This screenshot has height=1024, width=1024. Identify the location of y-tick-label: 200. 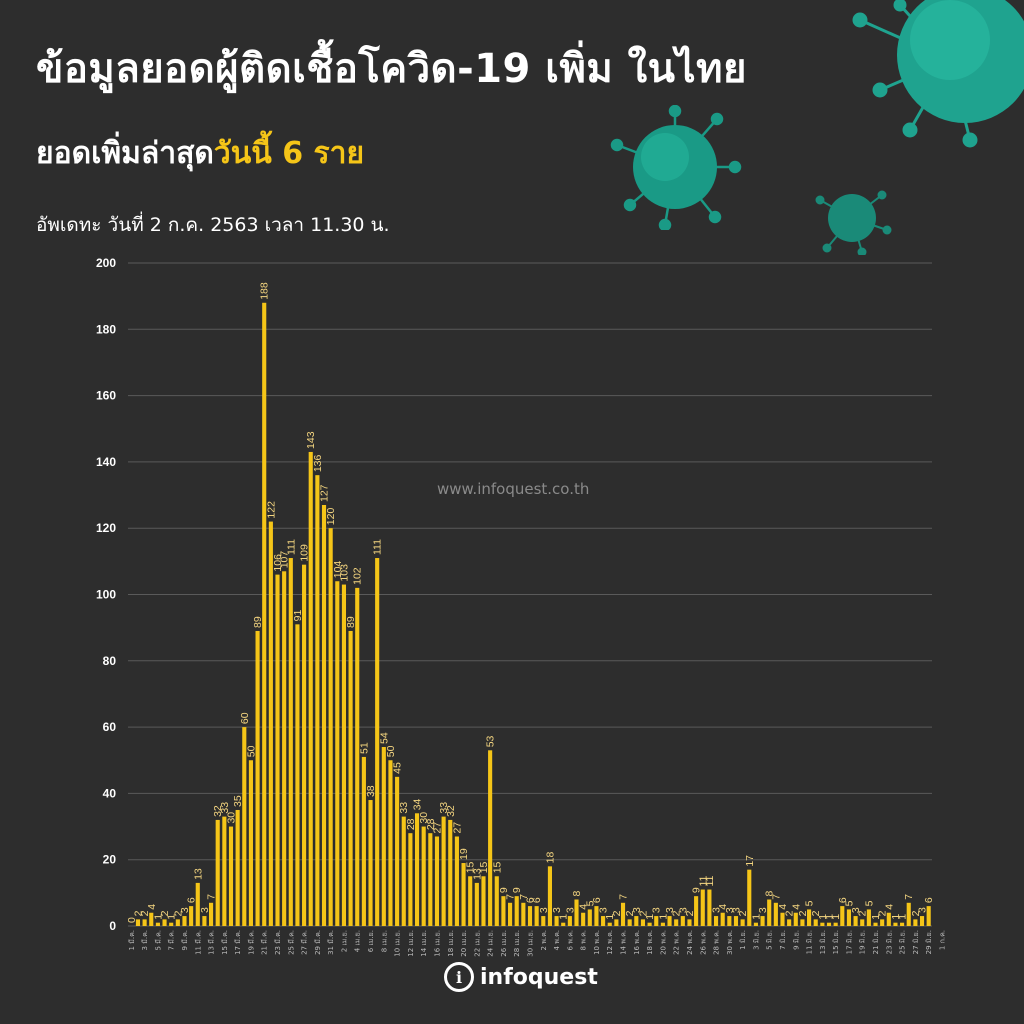
(106, 263).